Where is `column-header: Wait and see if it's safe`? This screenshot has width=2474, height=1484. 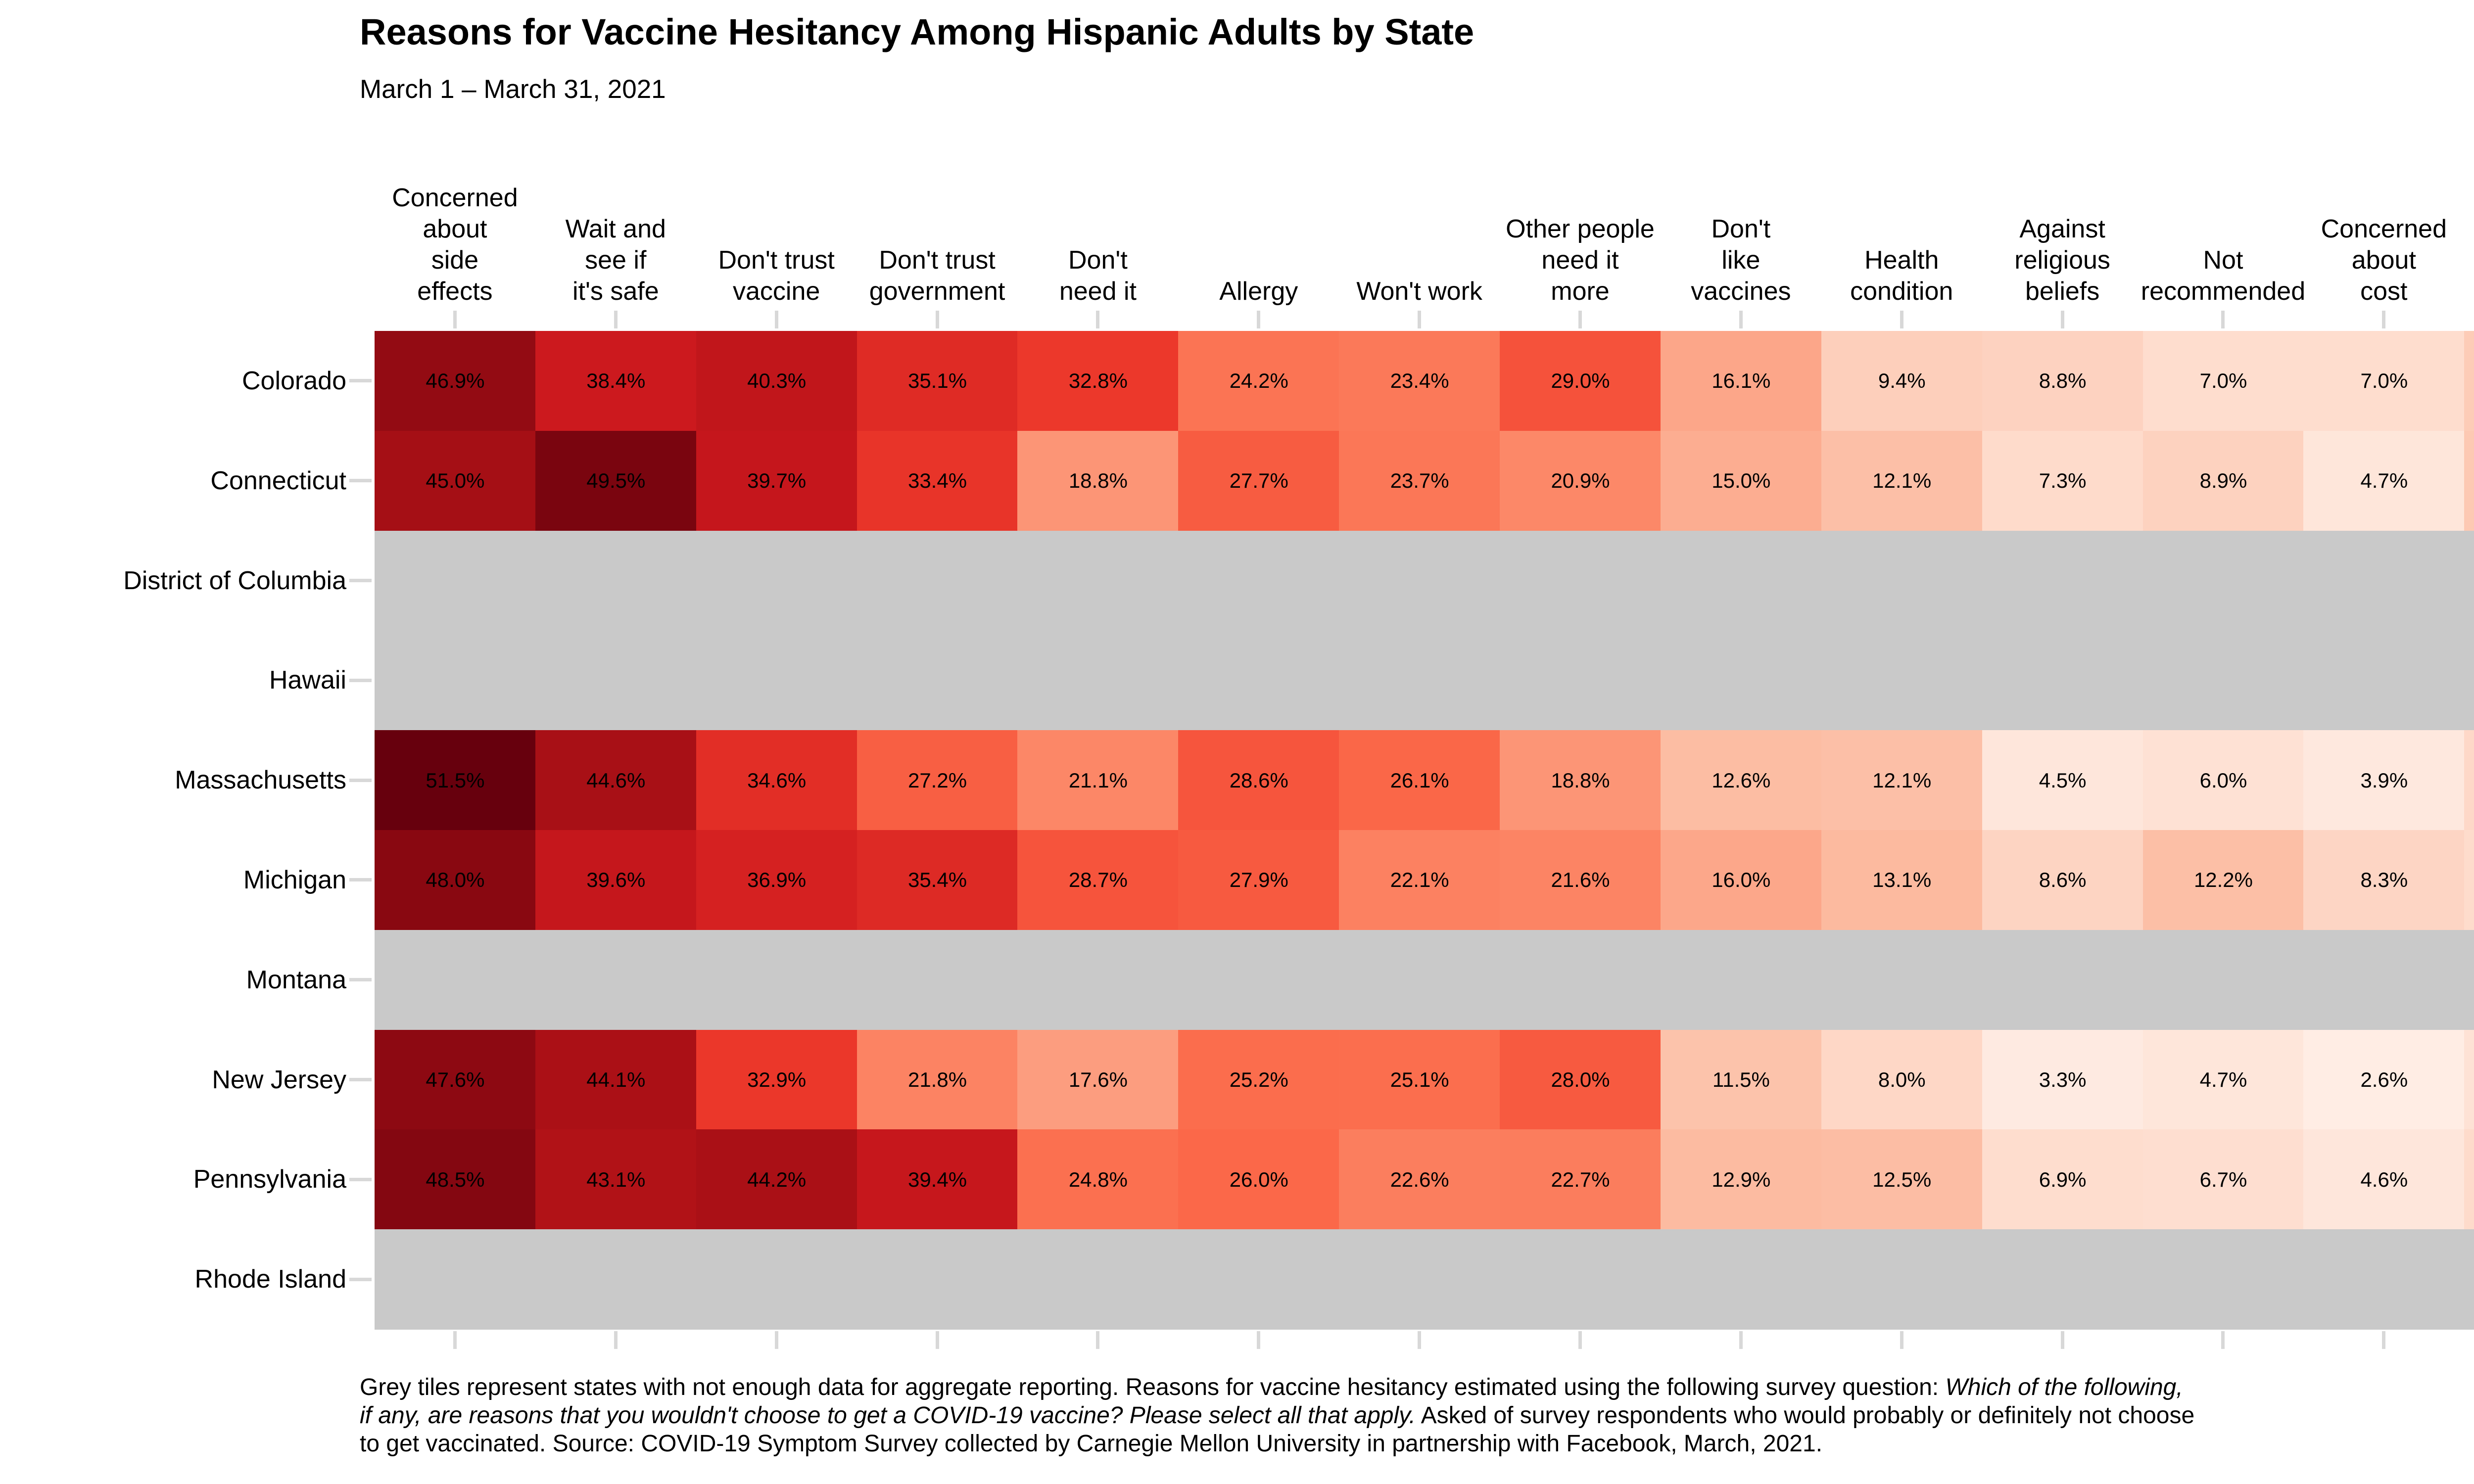 column-header: Wait and see if it's safe is located at coordinates (616, 260).